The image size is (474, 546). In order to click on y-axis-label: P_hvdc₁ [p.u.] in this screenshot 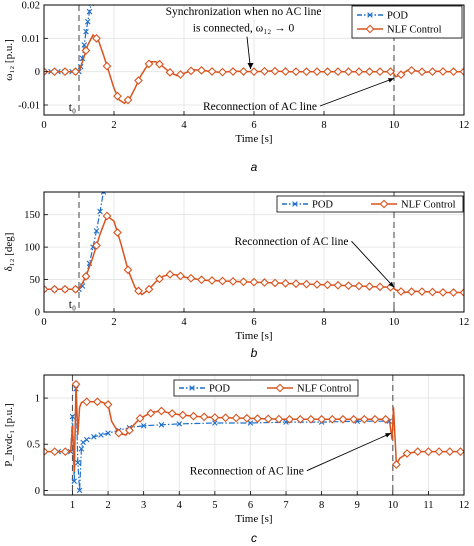, I will do `click(9, 434)`.